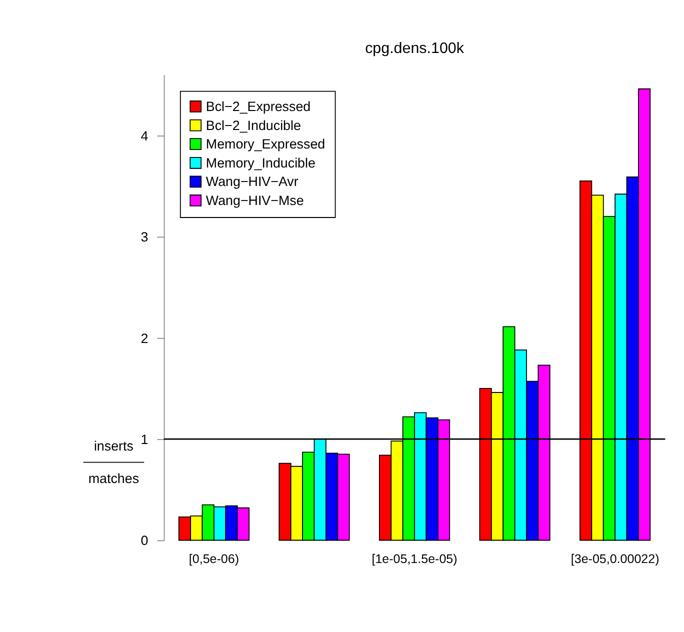 The height and width of the screenshot is (632, 684). I want to click on legend-label: Memory_Inducible, so click(261, 162).